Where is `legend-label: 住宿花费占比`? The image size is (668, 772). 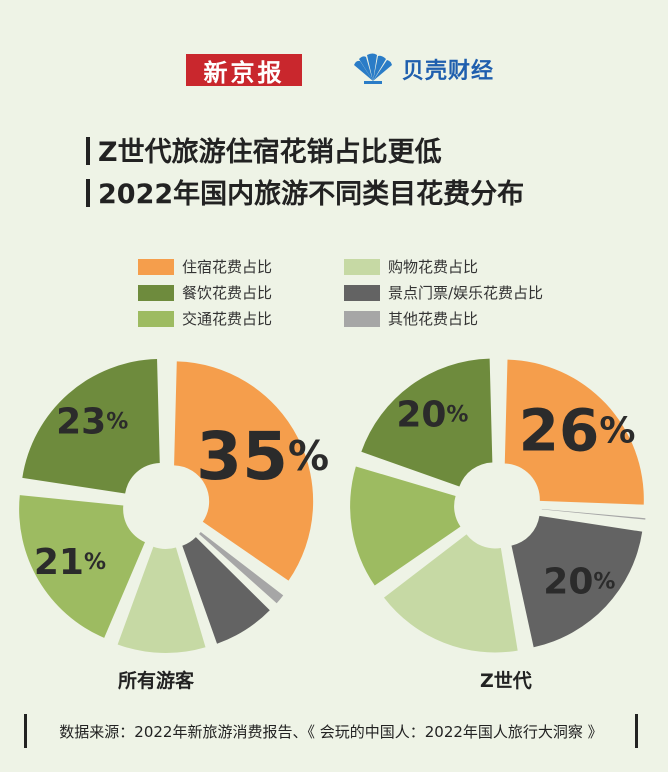
legend-label: 住宿花费占比 is located at coordinates (227, 267).